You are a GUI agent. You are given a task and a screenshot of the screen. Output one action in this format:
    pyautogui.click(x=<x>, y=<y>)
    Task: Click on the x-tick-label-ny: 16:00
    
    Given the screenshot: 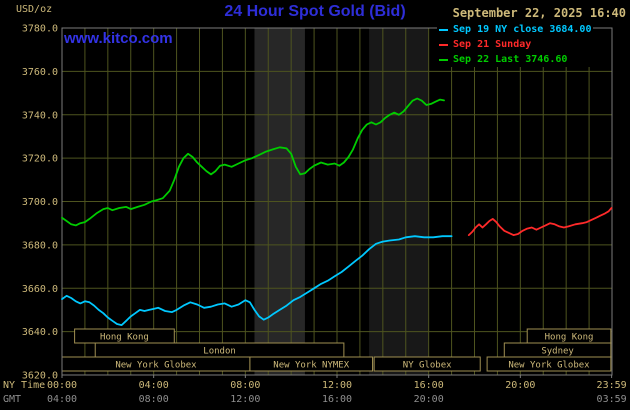 What is the action you would take?
    pyautogui.click(x=429, y=385)
    